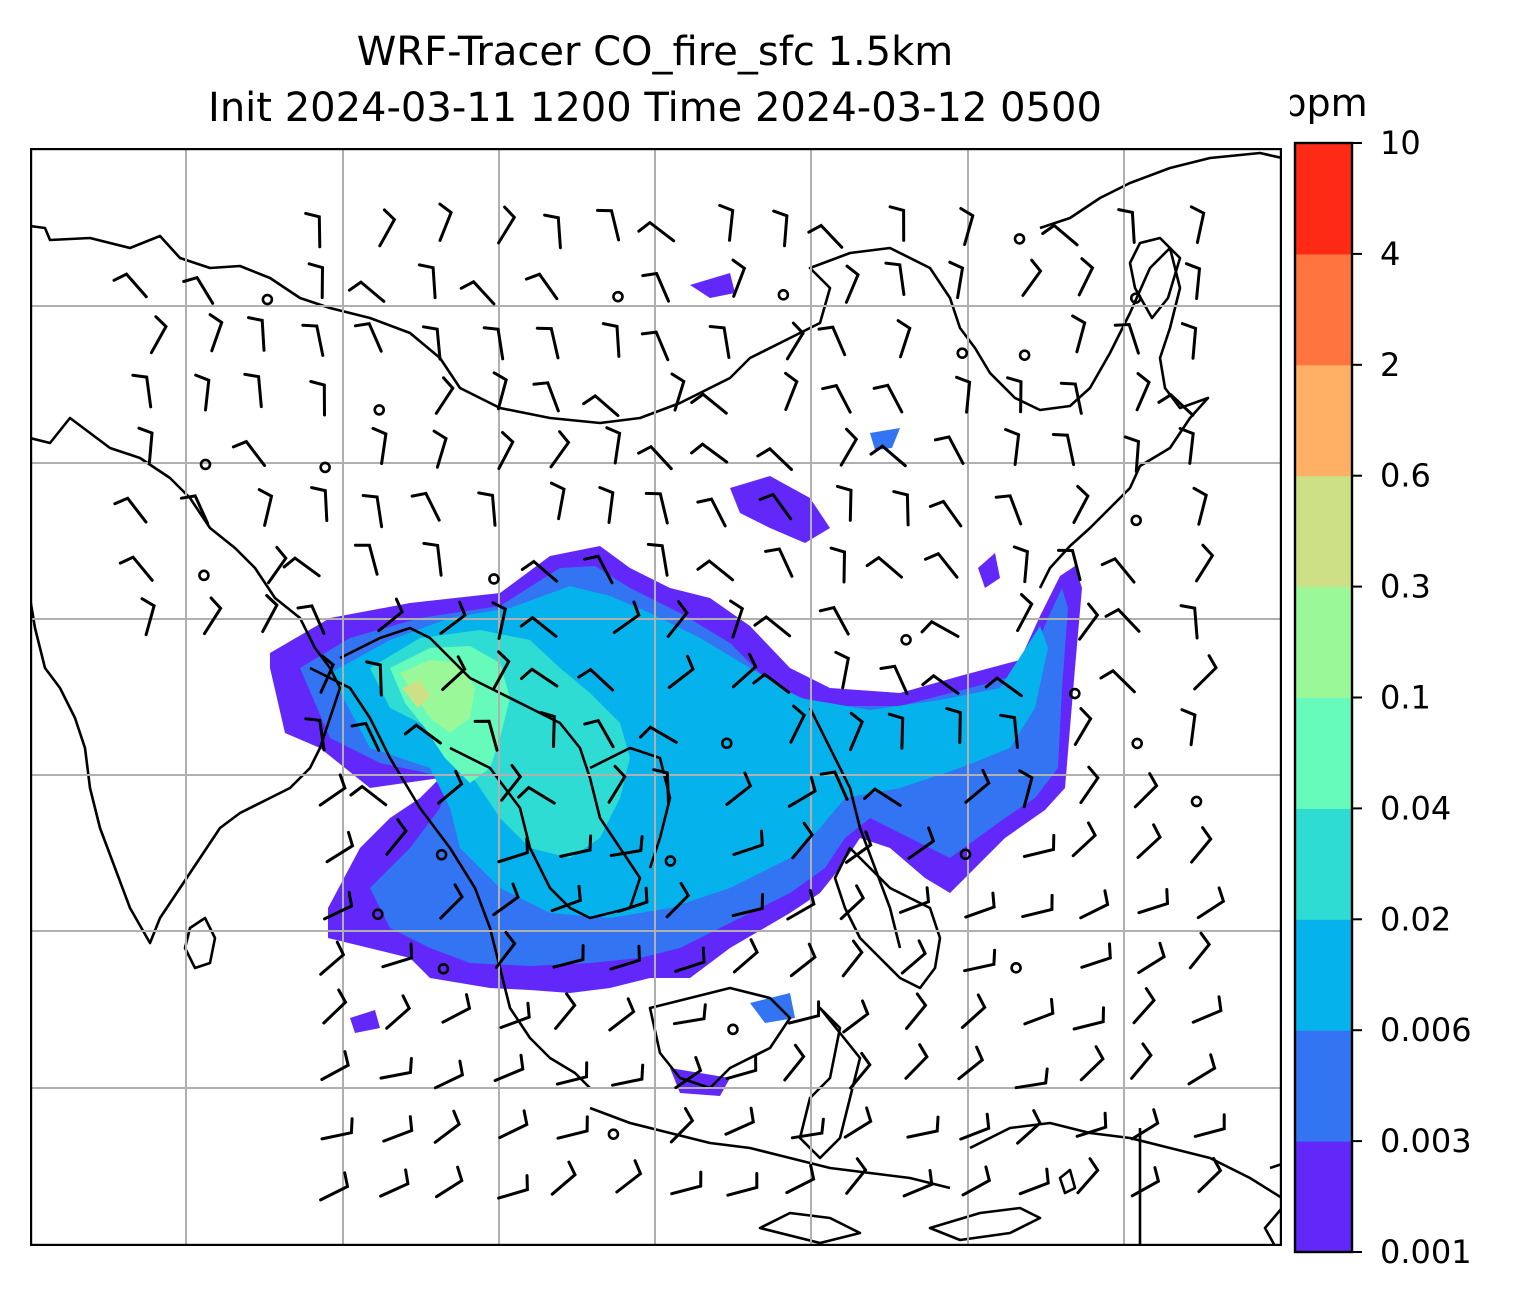 Image resolution: width=1528 pixels, height=1306 pixels. I want to click on plume-patch, so click(712, 285).